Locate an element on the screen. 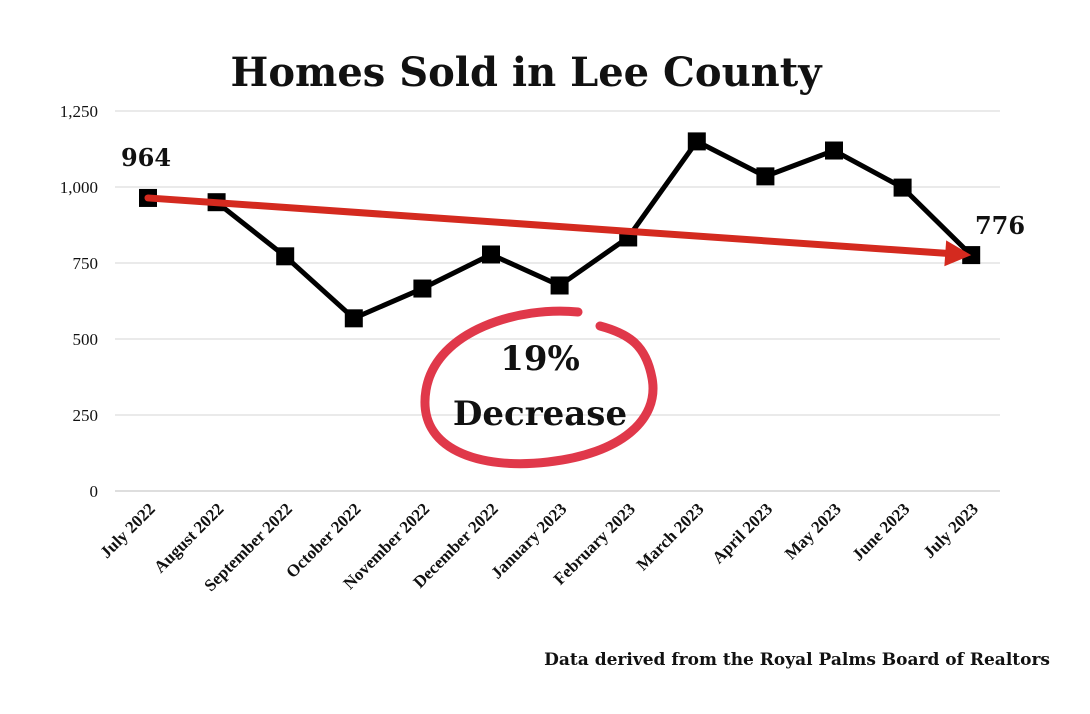  x-tick-label: March 2023 is located at coordinates (670, 536).